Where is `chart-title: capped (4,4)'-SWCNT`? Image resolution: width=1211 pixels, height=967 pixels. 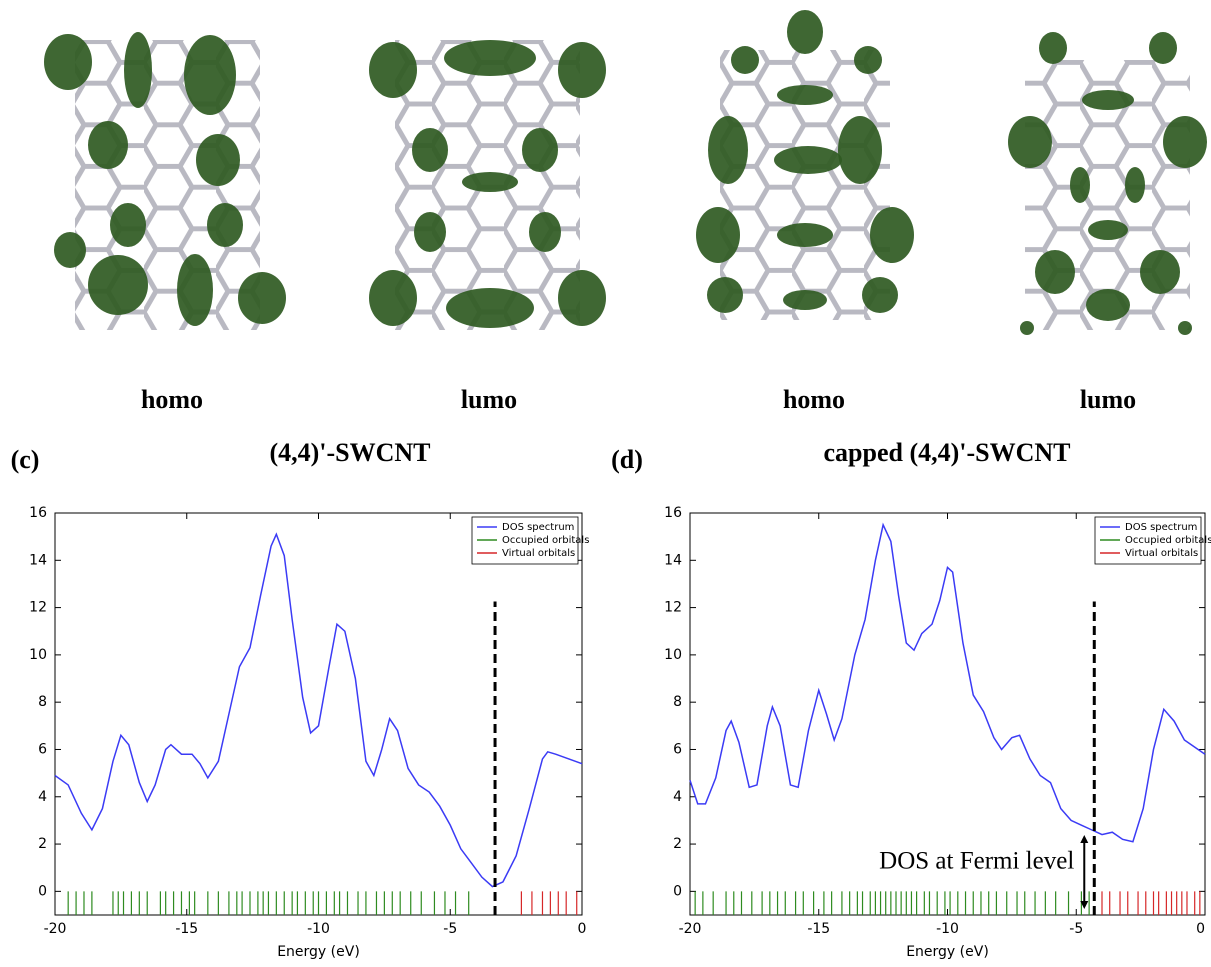 chart-title: capped (4,4)'-SWCNT is located at coordinates (946, 452).